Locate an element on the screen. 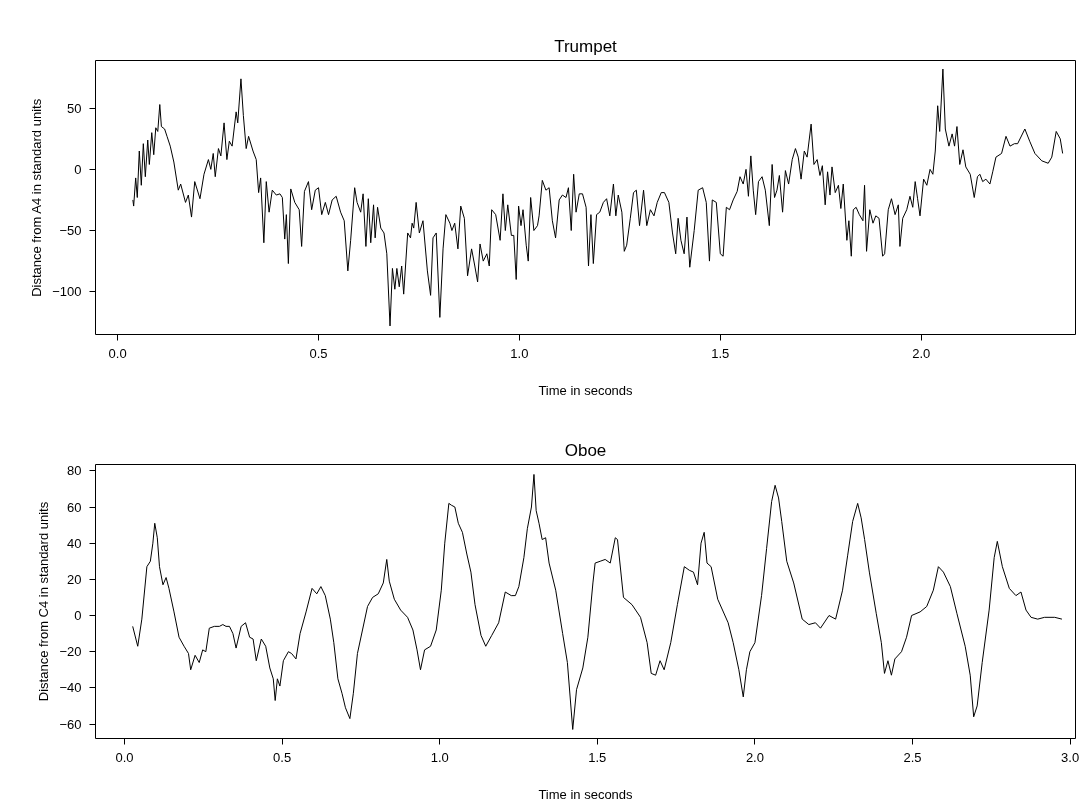 The image size is (1089, 812). y-tick-label: −20 is located at coordinates (70, 652).